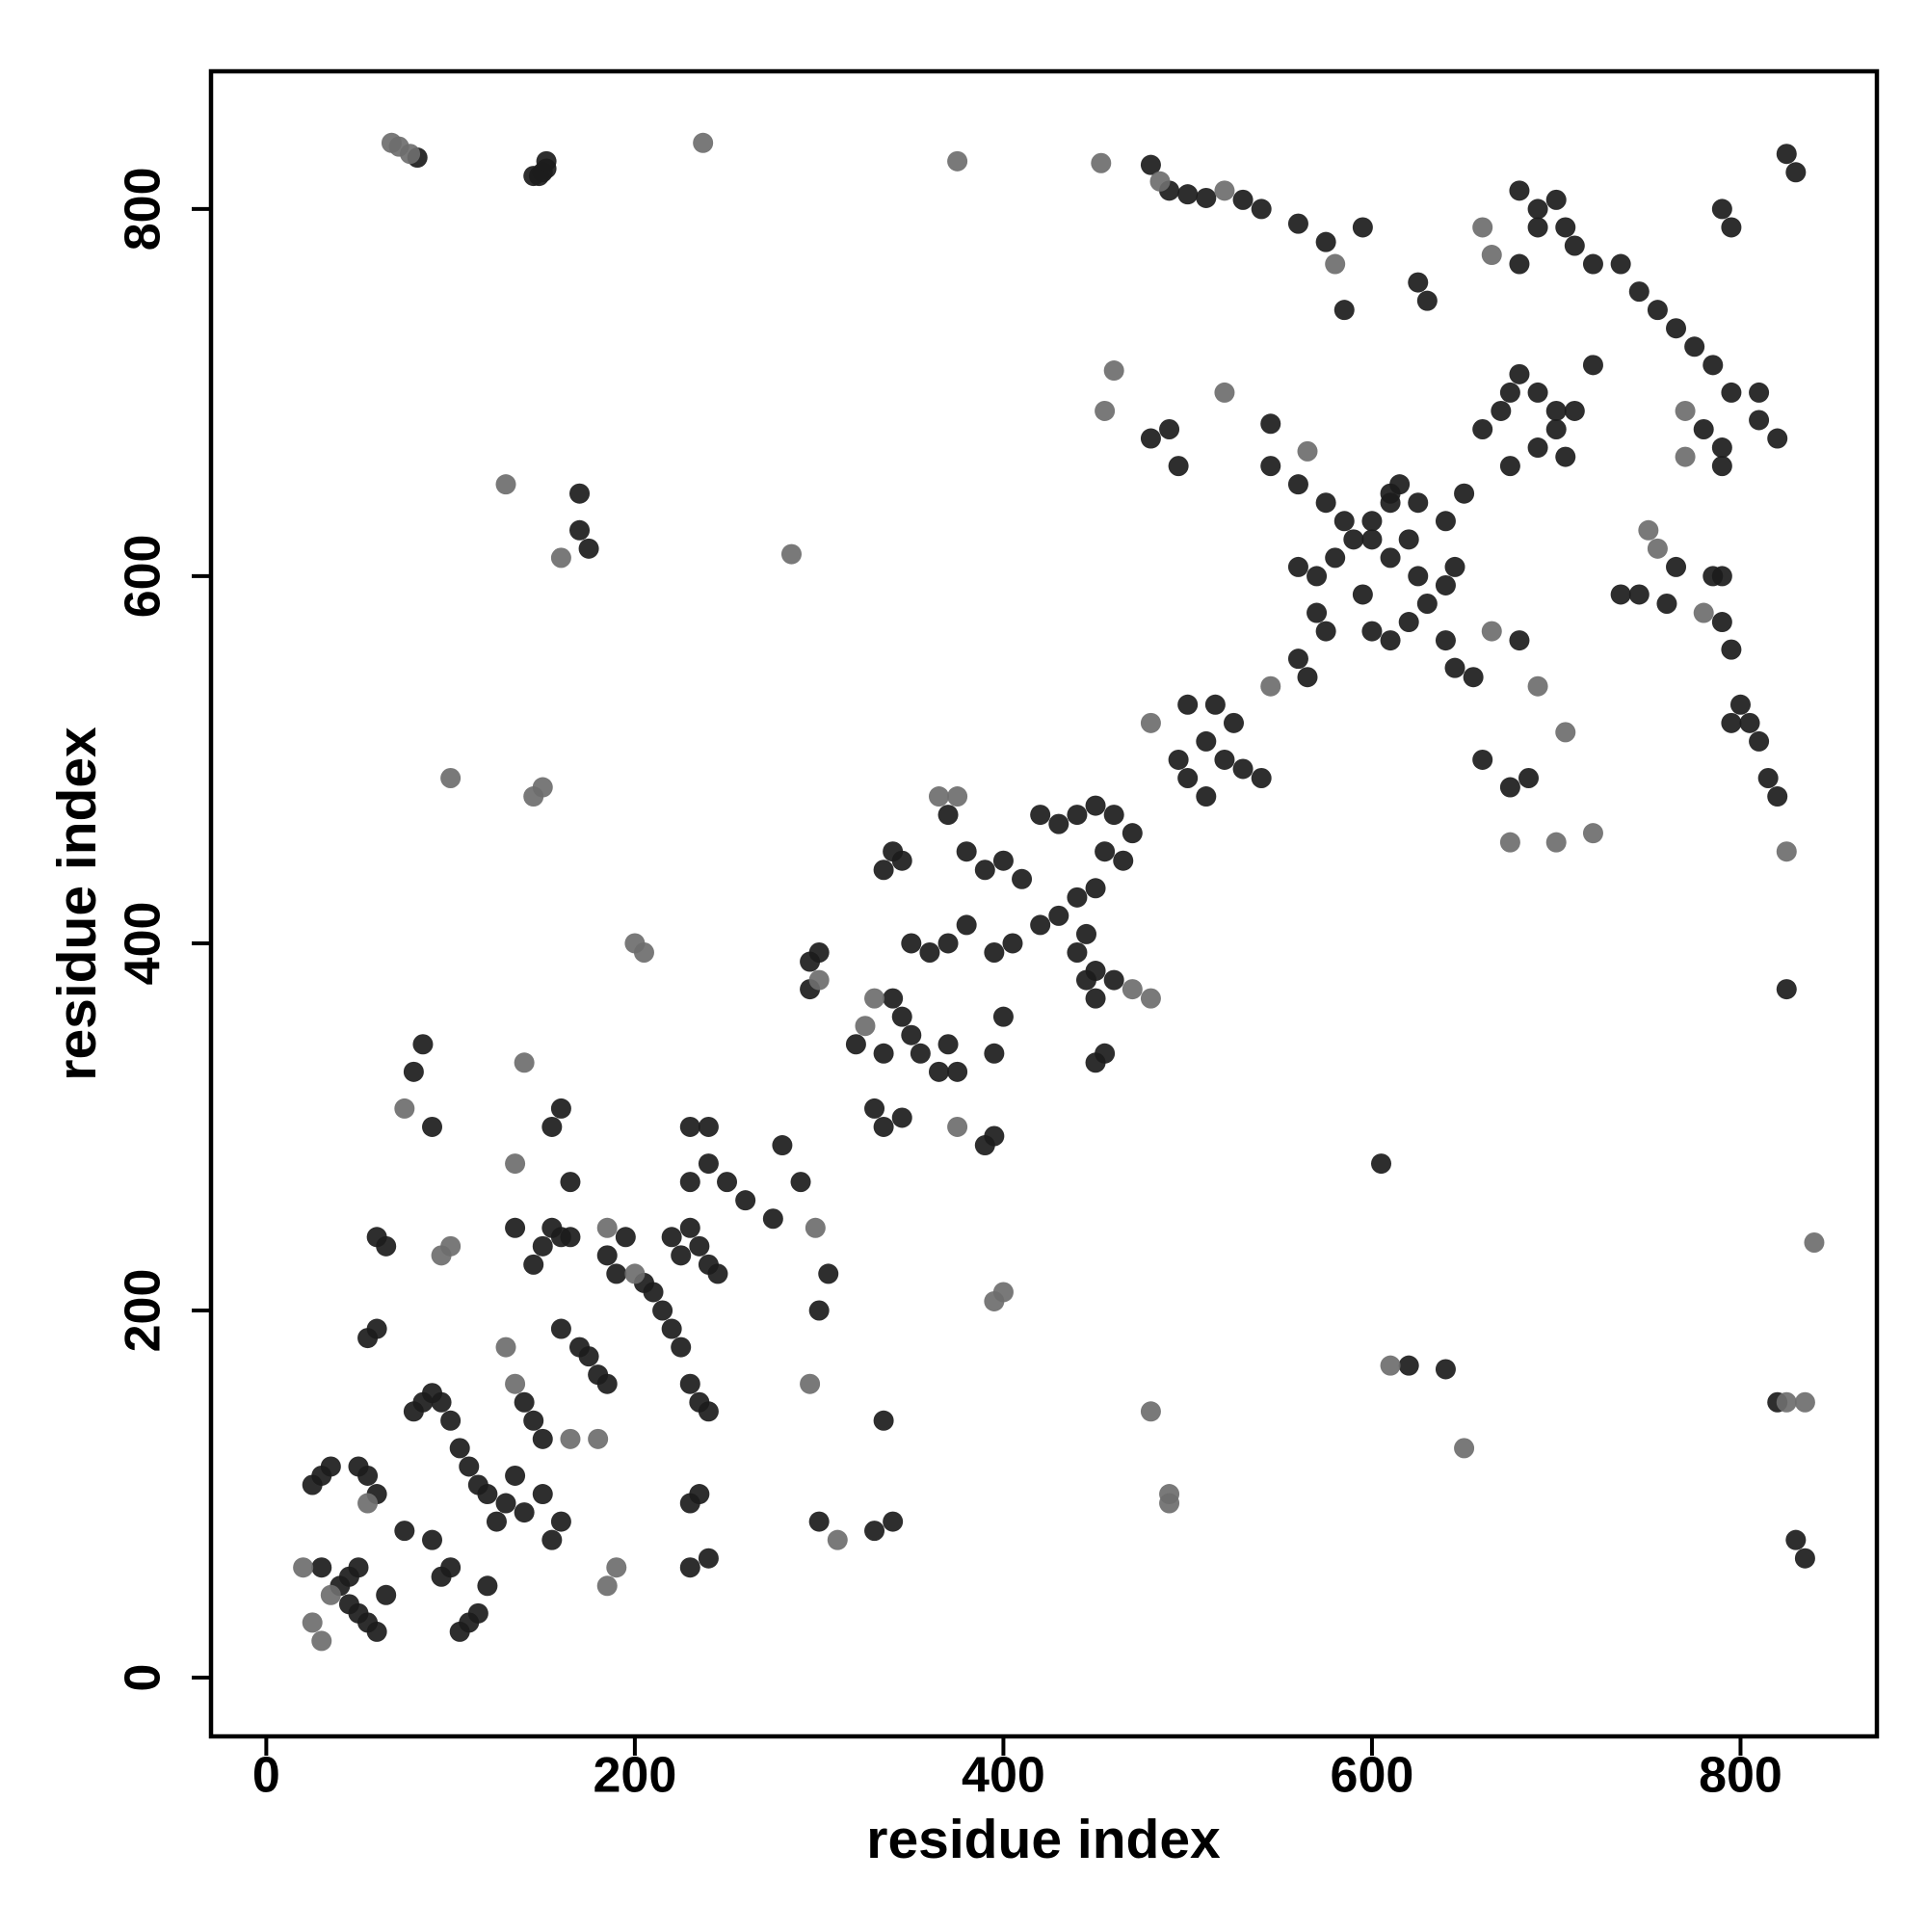  What do you see at coordinates (636, 1776) in the screenshot?
I see `x-tick-label: 200` at bounding box center [636, 1776].